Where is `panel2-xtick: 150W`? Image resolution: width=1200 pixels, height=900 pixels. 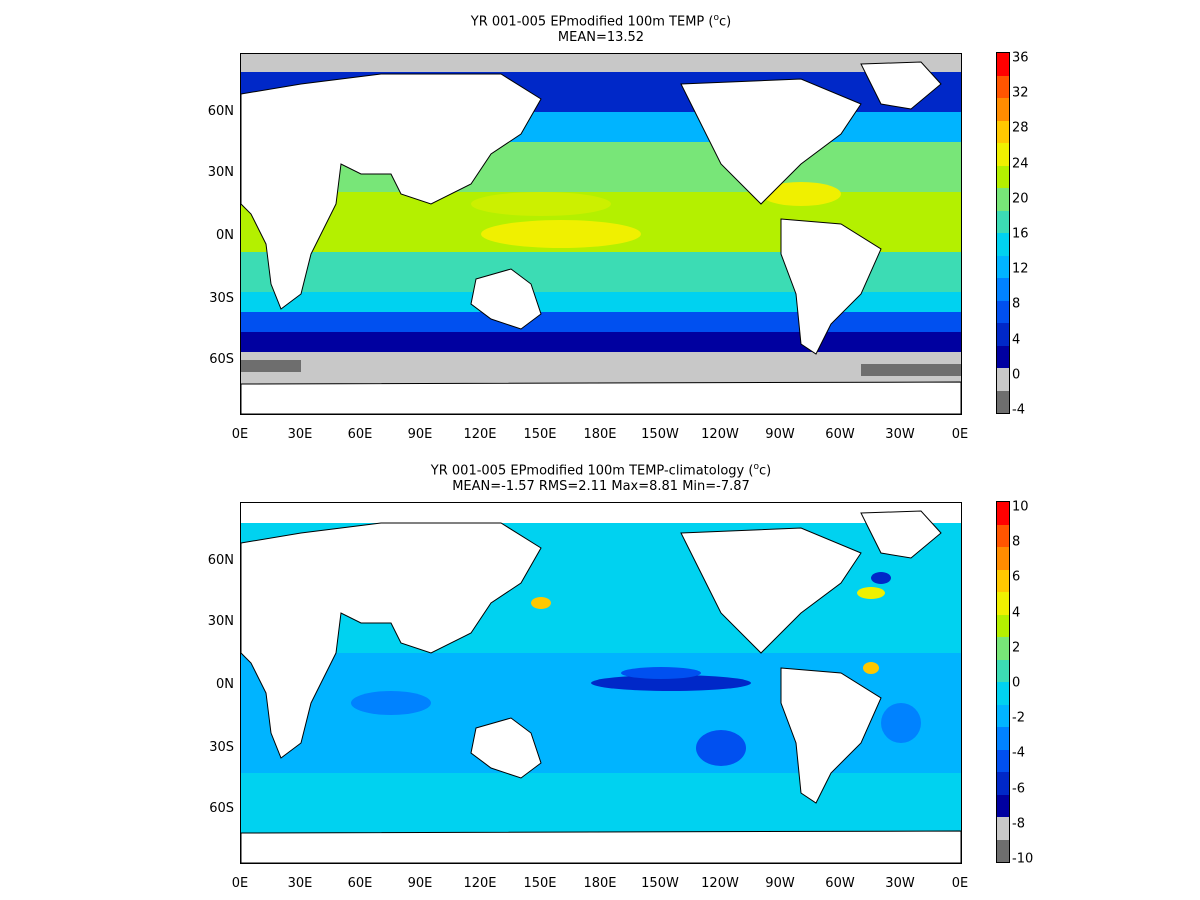 panel2-xtick: 150W is located at coordinates (660, 883).